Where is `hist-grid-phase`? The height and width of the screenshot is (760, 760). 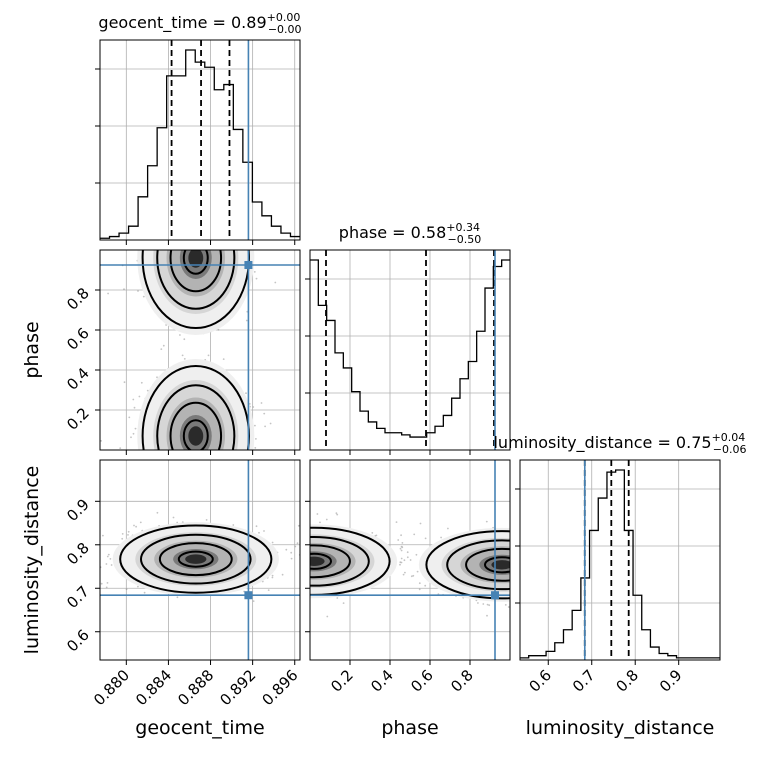
hist-grid-phase is located at coordinates (410, 350).